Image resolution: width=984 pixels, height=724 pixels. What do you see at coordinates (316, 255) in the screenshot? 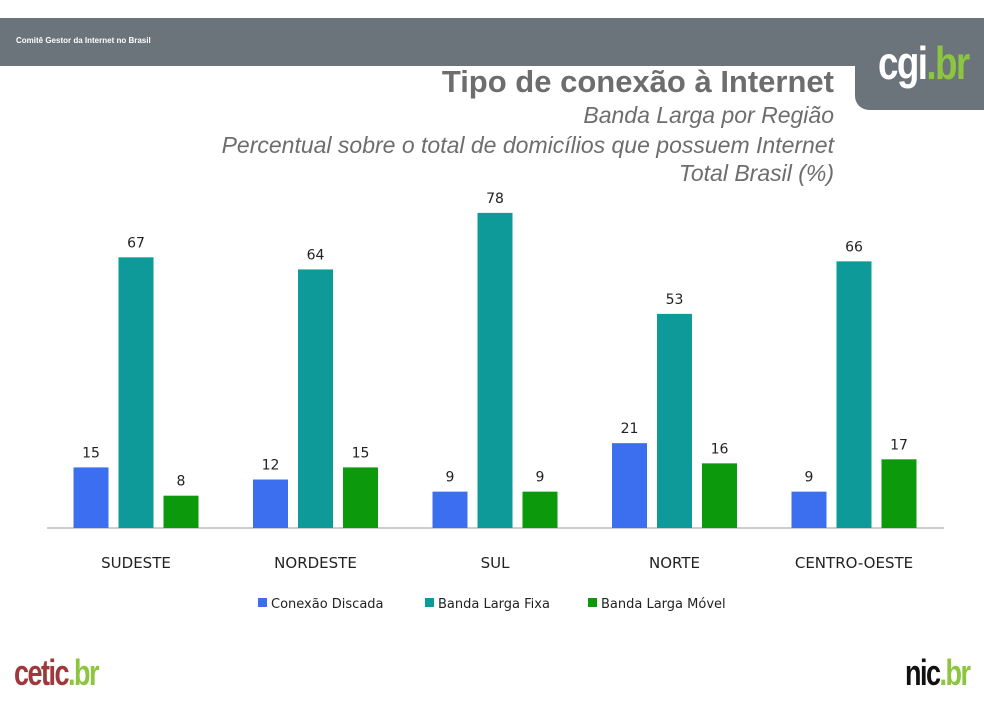
I see `data-label: 64` at bounding box center [316, 255].